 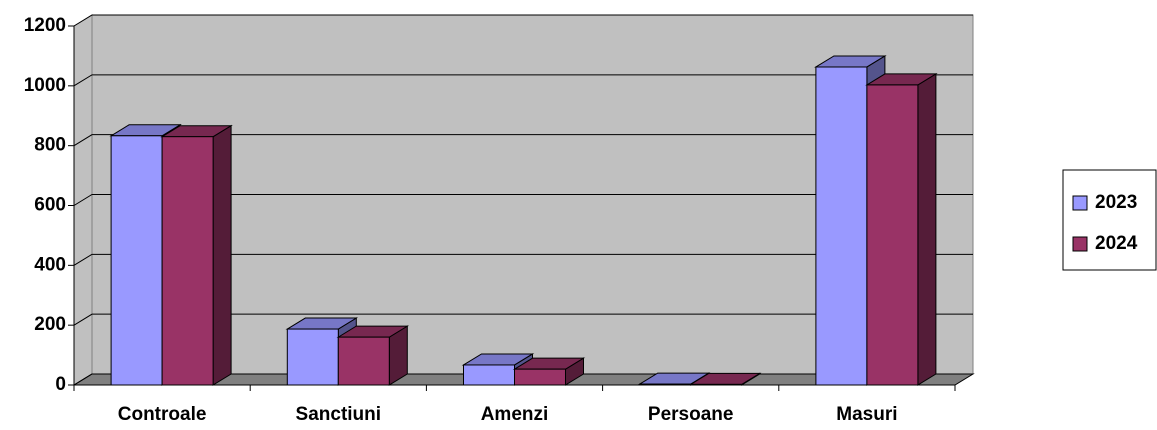 What do you see at coordinates (50, 145) in the screenshot?
I see `y-tick-label: 800` at bounding box center [50, 145].